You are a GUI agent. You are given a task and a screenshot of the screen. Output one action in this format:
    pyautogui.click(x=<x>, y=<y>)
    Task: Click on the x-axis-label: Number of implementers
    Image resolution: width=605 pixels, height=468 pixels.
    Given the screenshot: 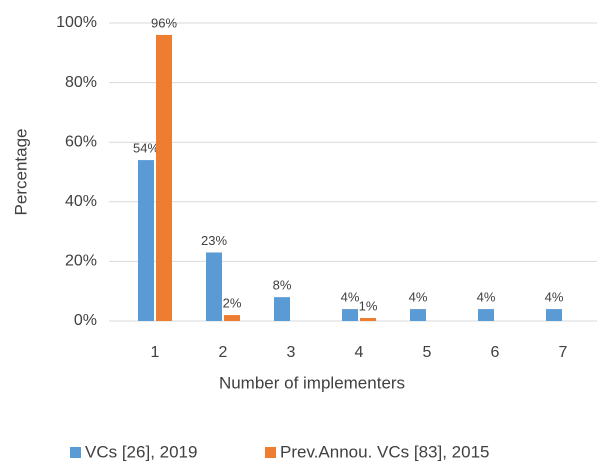 What is the action you would take?
    pyautogui.click(x=312, y=382)
    